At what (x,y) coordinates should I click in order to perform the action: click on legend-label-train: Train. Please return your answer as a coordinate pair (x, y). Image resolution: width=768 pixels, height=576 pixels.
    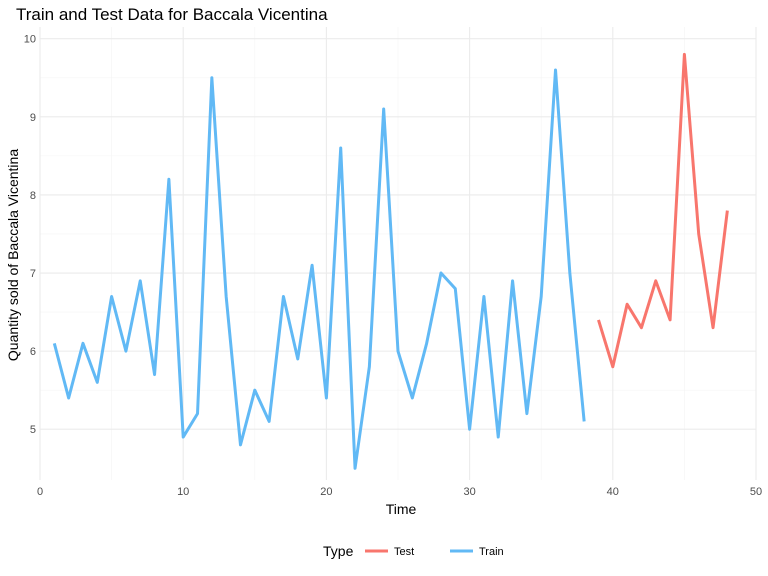
    Looking at the image, I should click on (491, 552).